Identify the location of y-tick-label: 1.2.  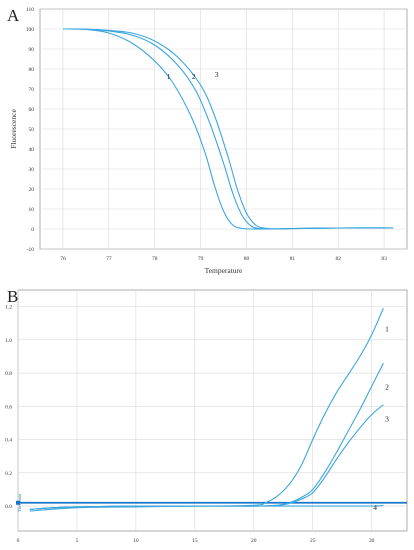
(8, 308).